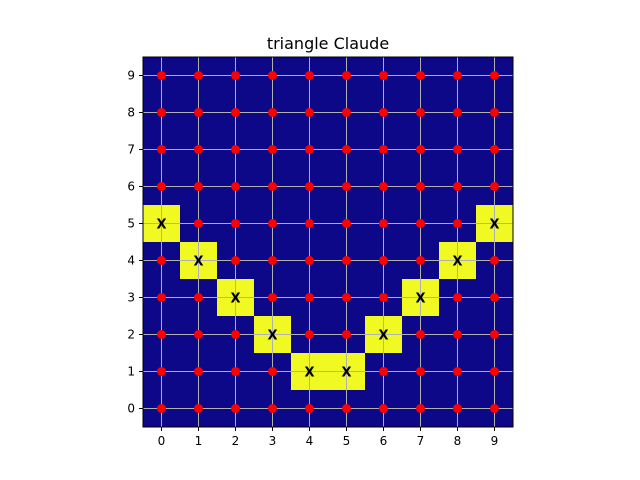 The height and width of the screenshot is (480, 640). Describe the element at coordinates (131, 409) in the screenshot. I see `y-tick-label: 0` at that location.